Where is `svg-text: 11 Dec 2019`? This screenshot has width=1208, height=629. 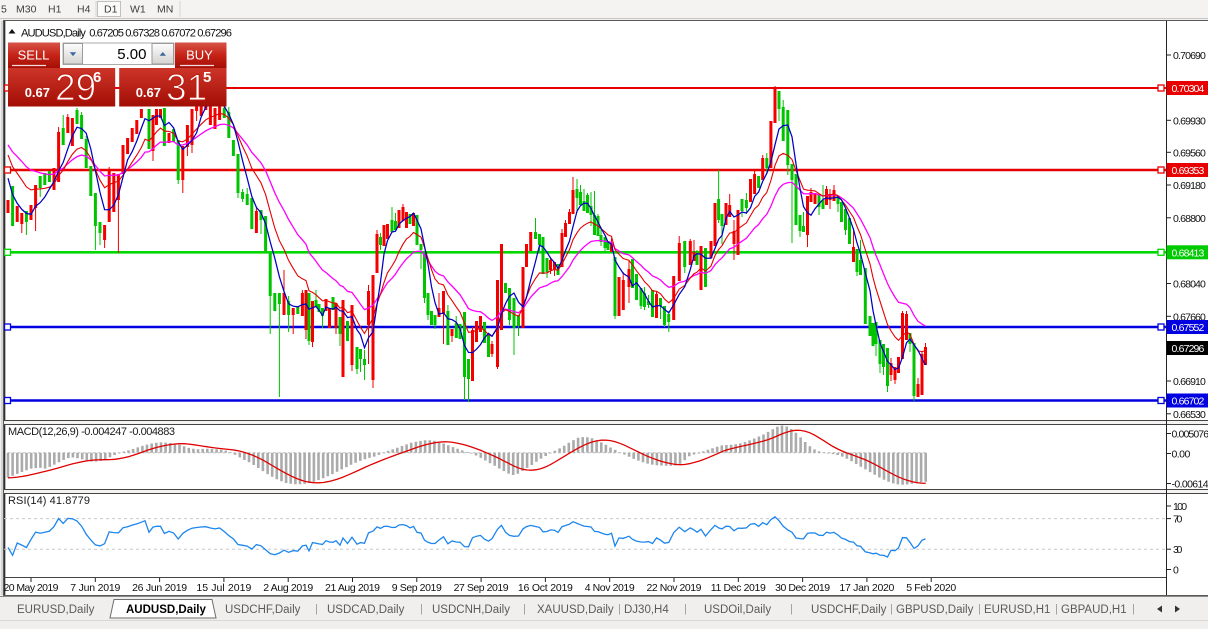
svg-text: 11 Dec 2019 is located at coordinates (738, 588).